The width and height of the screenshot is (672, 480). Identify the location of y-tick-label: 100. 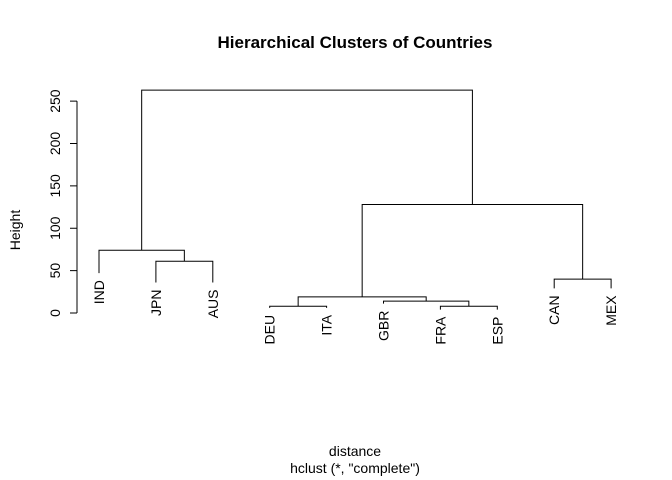
(55, 228).